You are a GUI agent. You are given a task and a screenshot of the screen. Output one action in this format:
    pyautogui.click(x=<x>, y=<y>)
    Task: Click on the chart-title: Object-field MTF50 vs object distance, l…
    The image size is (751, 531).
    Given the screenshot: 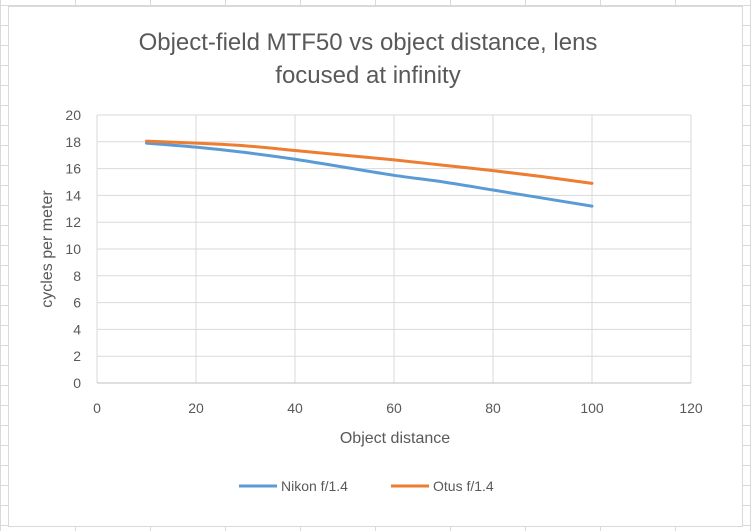 What is the action you would take?
    pyautogui.click(x=368, y=59)
    